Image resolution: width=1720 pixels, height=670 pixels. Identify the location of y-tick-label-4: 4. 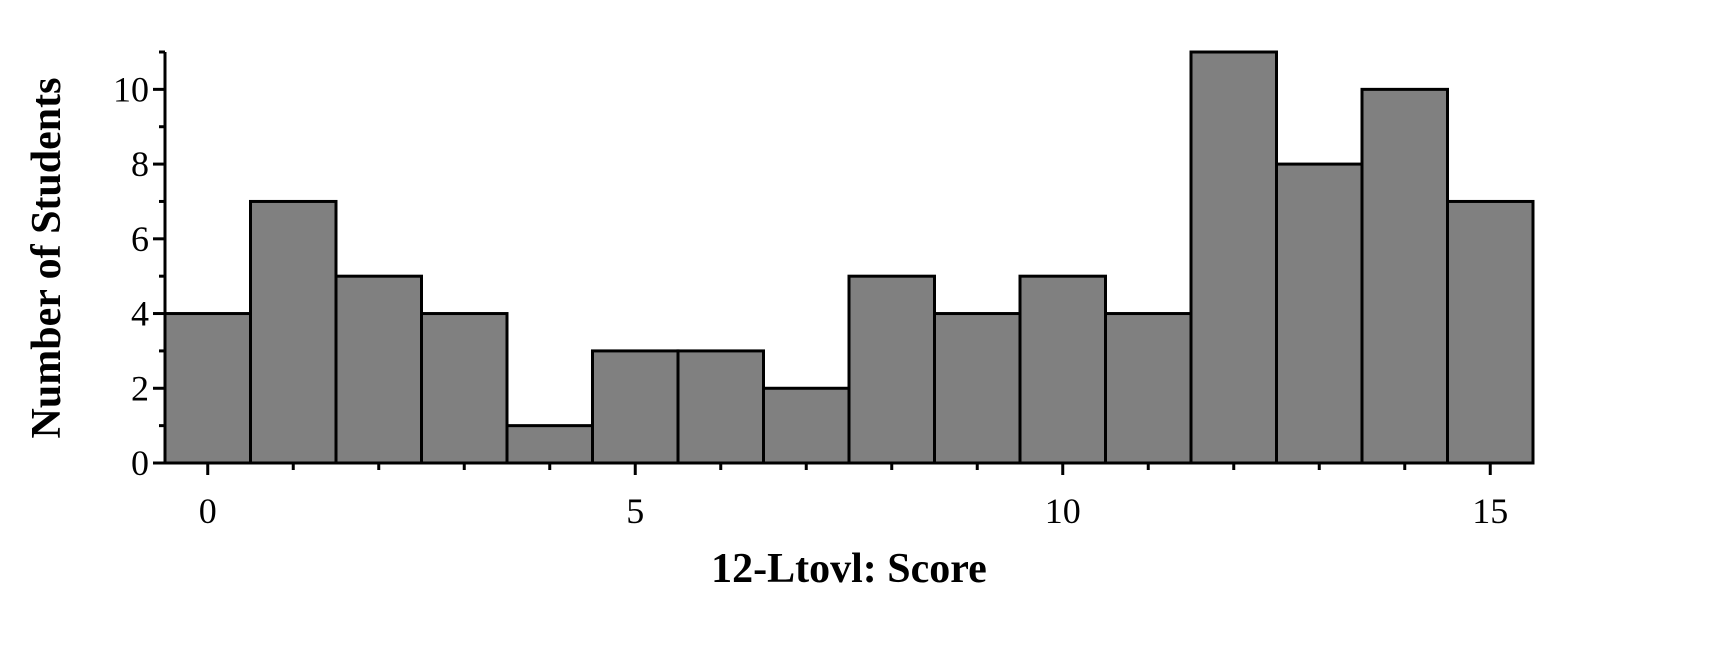
(140, 314).